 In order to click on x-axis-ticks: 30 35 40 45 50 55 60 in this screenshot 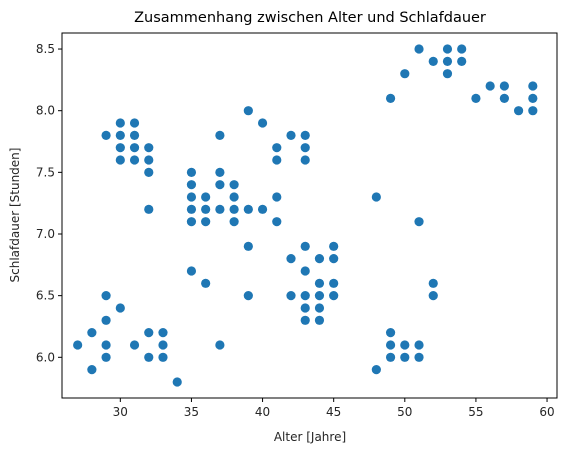, I will do `click(334, 408)`.